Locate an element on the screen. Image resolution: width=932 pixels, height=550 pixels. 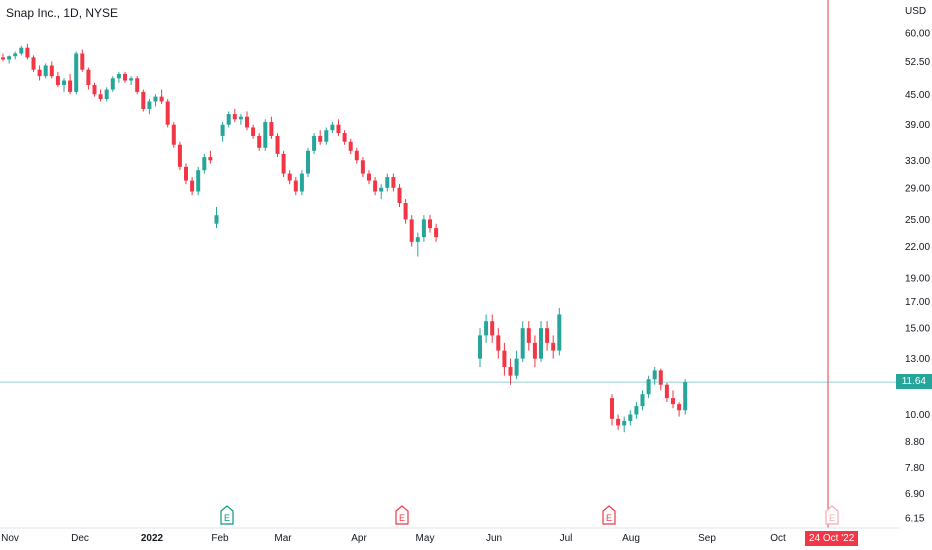
price-tick-label: 17.00 is located at coordinates (917, 302).